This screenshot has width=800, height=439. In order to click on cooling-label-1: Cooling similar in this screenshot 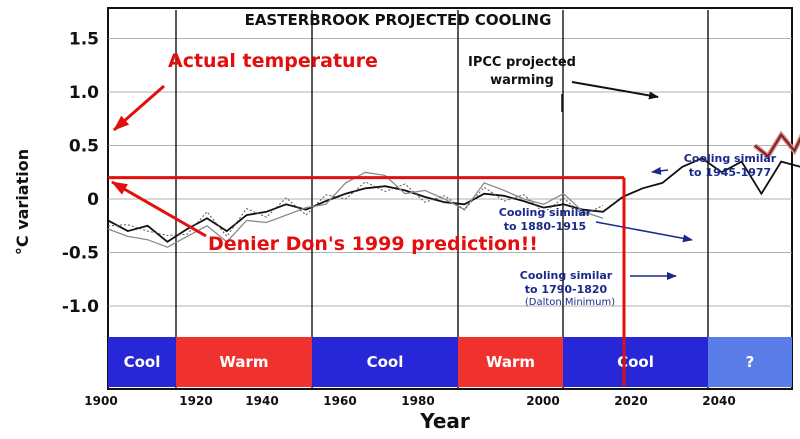, I will do `click(730, 158)`.